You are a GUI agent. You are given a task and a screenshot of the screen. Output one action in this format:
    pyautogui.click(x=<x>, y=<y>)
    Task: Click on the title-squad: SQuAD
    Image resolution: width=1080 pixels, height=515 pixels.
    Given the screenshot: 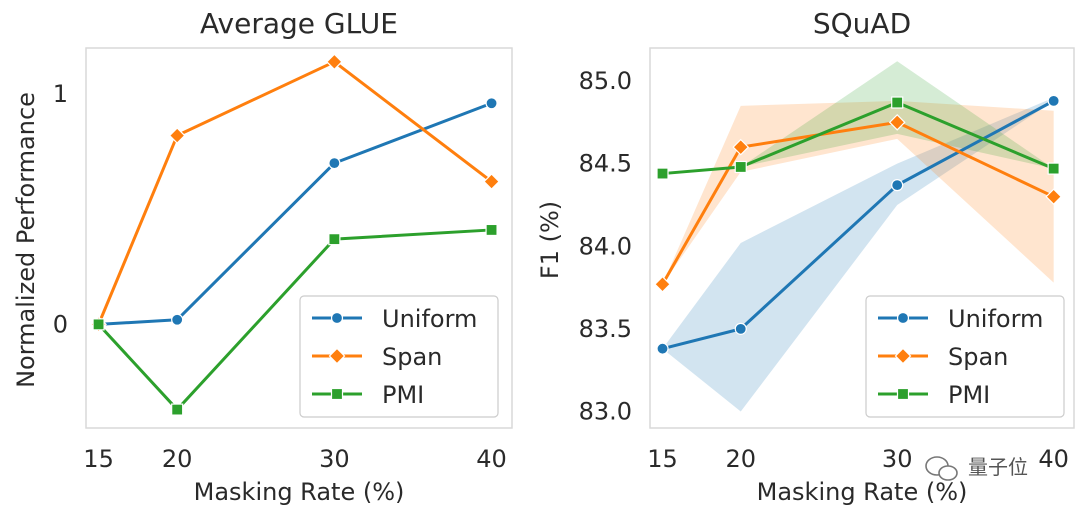 What is the action you would take?
    pyautogui.click(x=862, y=23)
    